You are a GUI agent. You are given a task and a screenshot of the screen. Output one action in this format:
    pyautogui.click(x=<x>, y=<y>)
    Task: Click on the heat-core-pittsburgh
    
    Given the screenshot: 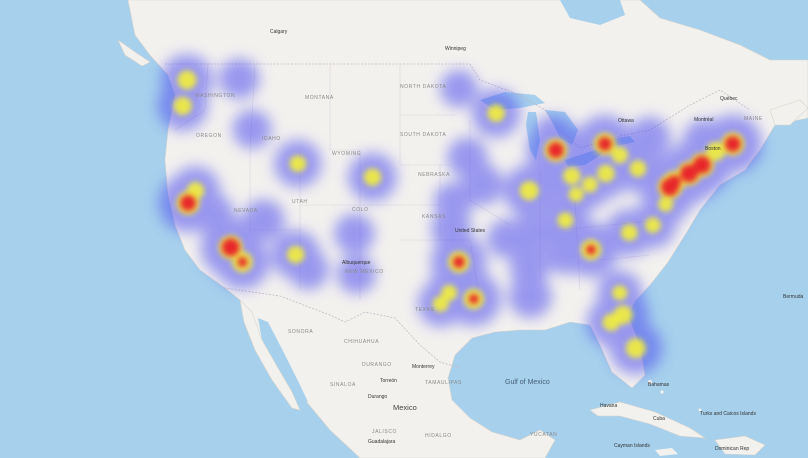 What is the action you would take?
    pyautogui.click(x=638, y=168)
    